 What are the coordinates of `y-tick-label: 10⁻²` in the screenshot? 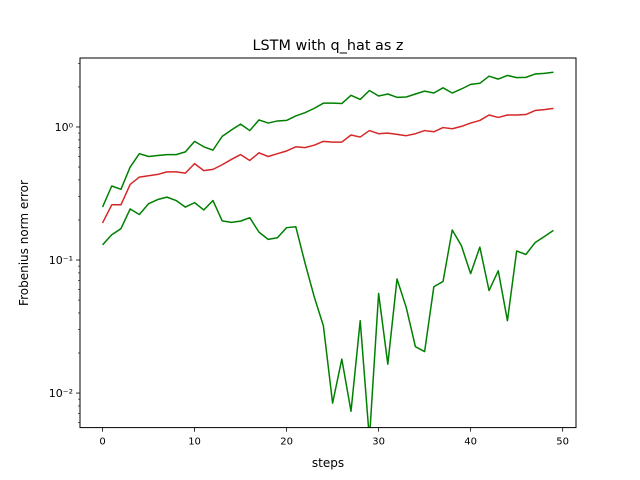 It's located at (61, 393).